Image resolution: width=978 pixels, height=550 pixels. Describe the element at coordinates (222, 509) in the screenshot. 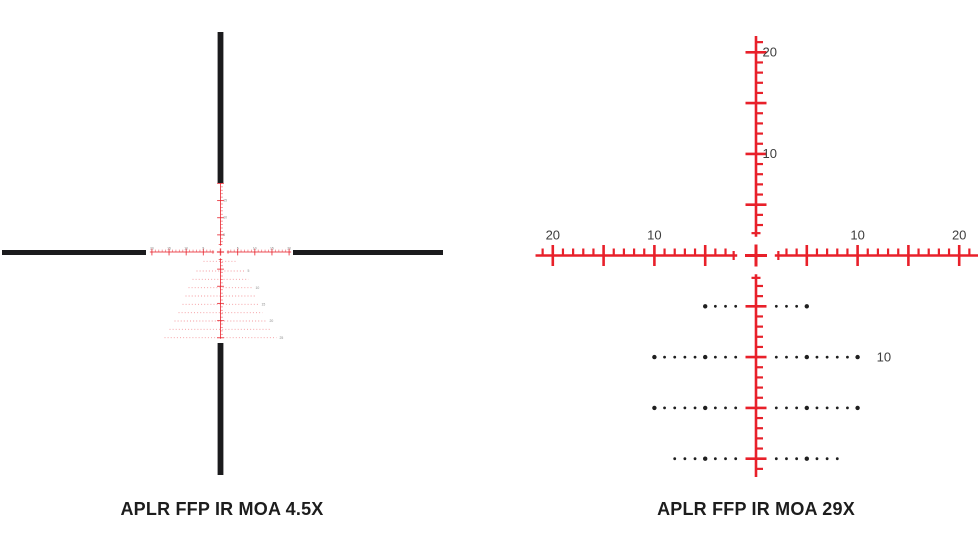

I see `reticle-caption-4-5x: APLR FFP IR MOA 4.5X` at that location.